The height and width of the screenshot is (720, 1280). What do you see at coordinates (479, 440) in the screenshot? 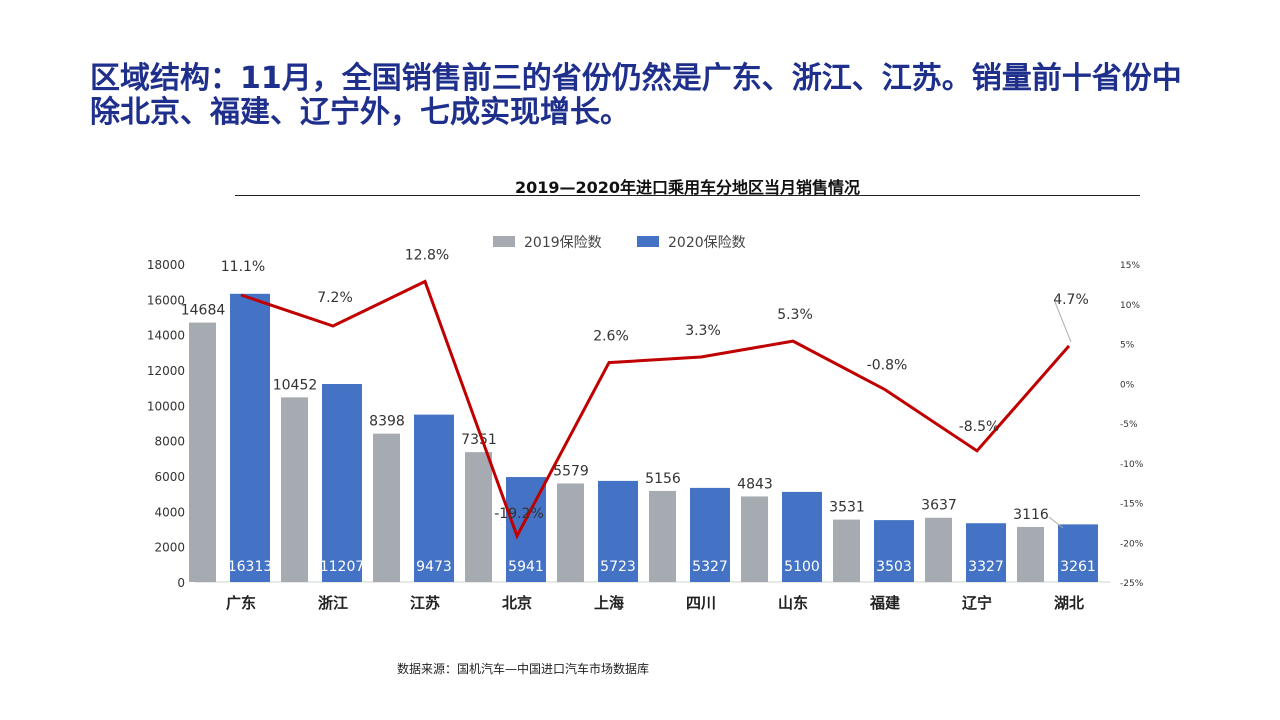
I see `data-label-2019: 7351` at bounding box center [479, 440].